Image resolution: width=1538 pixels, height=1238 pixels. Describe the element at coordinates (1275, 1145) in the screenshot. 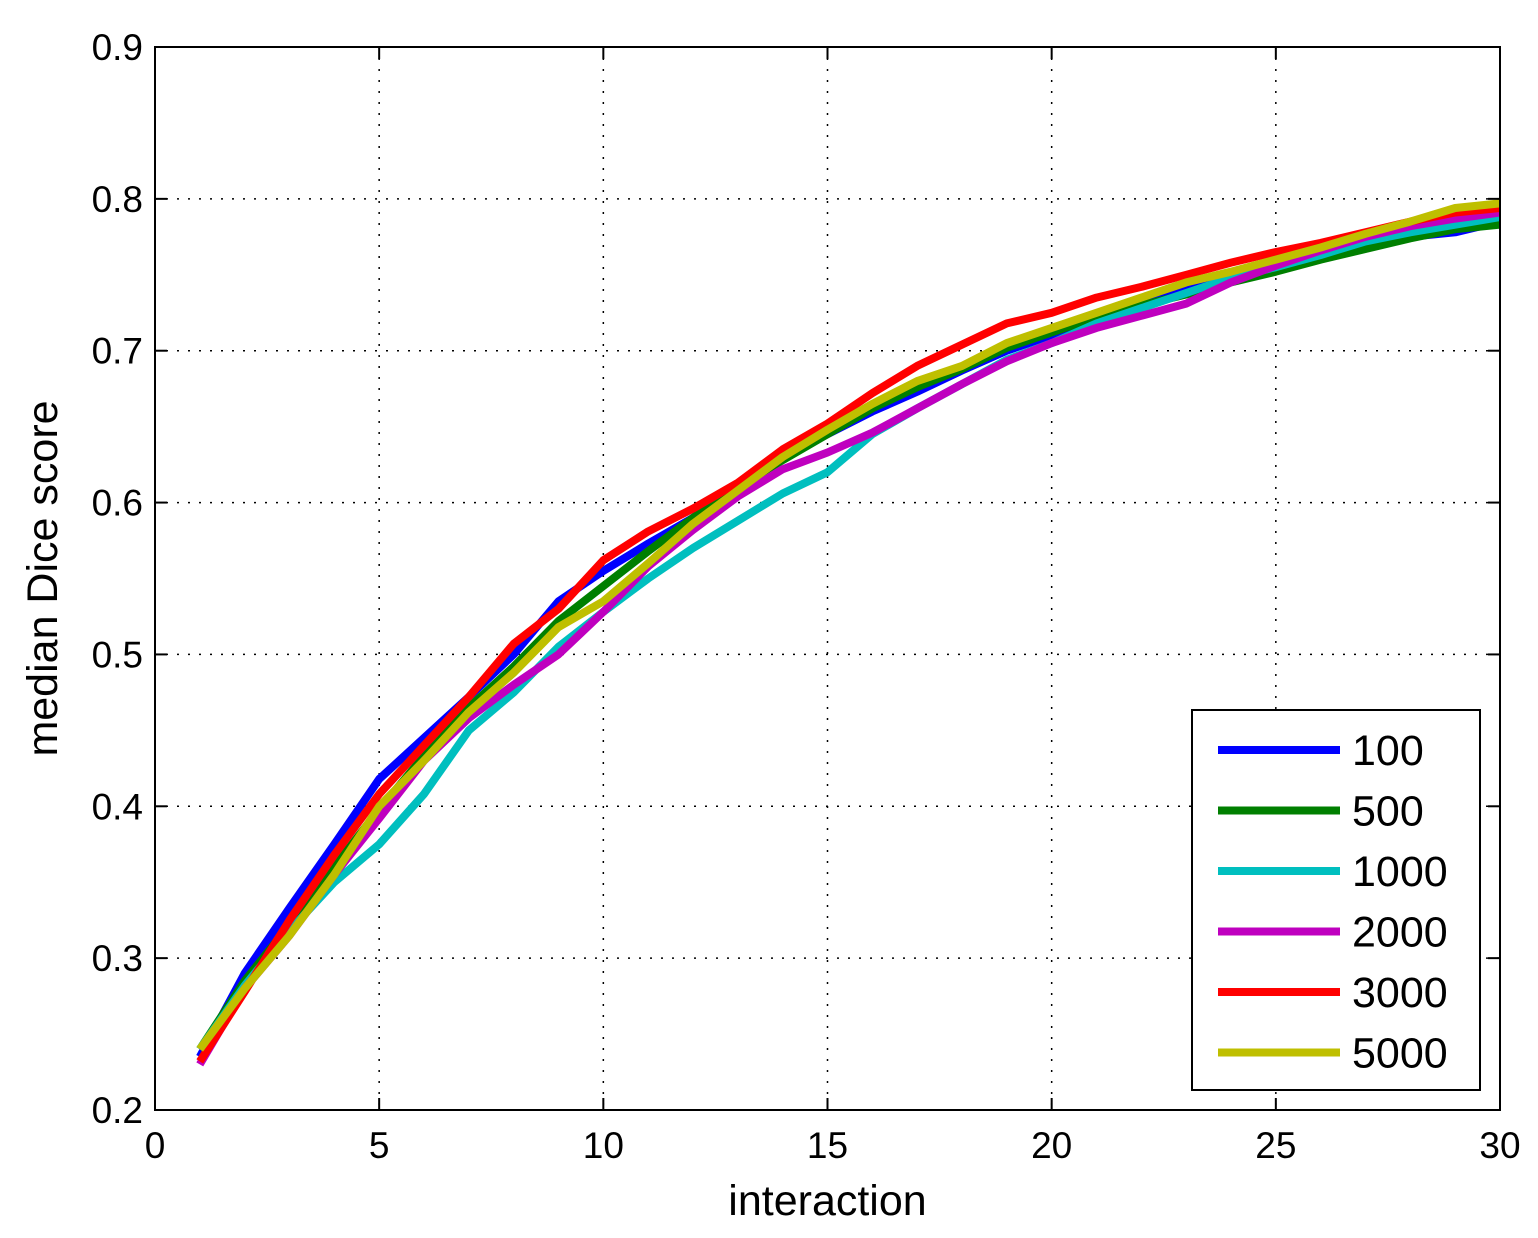

I see `x-tick-label: 25` at that location.